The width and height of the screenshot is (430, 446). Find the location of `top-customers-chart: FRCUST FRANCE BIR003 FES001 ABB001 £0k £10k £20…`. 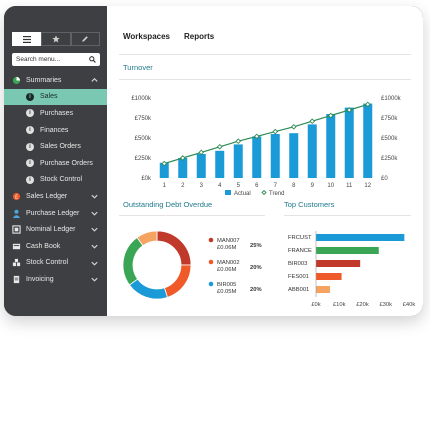

top-customers-chart: FRCUST FRANCE BIR003 FES001 ABB001 £0k £10k £20… is located at coordinates (352, 269).